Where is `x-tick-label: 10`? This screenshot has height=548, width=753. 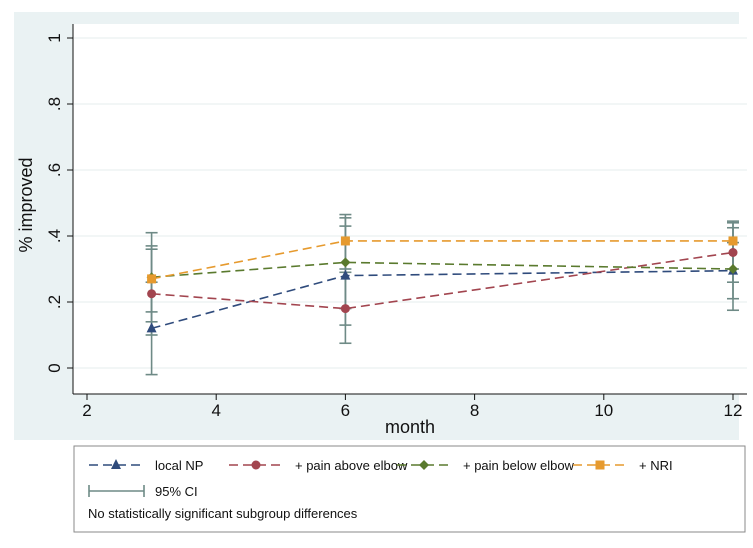 x-tick-label: 10 is located at coordinates (603, 410).